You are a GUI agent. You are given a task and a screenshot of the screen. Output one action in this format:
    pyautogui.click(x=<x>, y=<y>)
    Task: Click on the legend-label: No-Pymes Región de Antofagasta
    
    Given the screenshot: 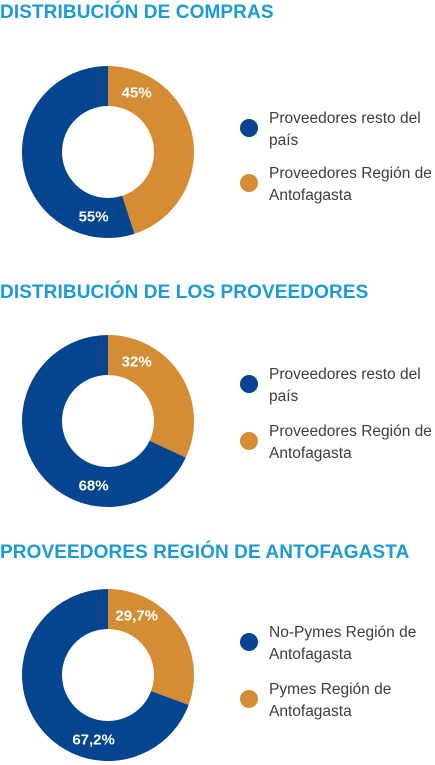 What is the action you would take?
    pyautogui.click(x=343, y=643)
    